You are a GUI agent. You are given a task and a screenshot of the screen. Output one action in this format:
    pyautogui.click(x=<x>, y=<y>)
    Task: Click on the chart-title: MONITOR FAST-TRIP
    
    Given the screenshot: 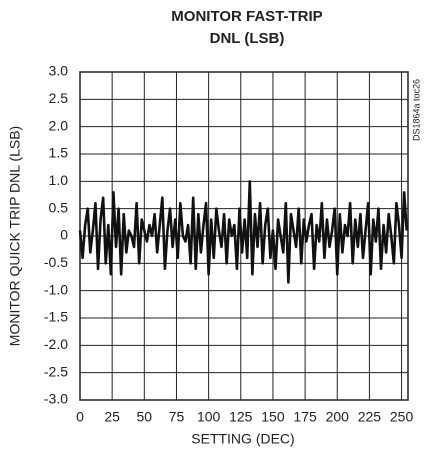 What is the action you would take?
    pyautogui.click(x=246, y=16)
    